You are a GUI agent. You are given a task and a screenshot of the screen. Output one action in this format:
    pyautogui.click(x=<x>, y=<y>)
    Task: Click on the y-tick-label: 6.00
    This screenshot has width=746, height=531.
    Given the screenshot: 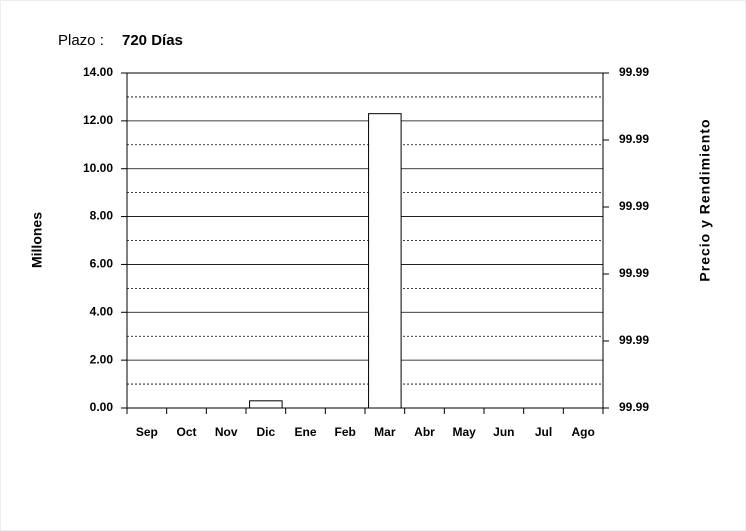 What is the action you would take?
    pyautogui.click(x=102, y=264)
    